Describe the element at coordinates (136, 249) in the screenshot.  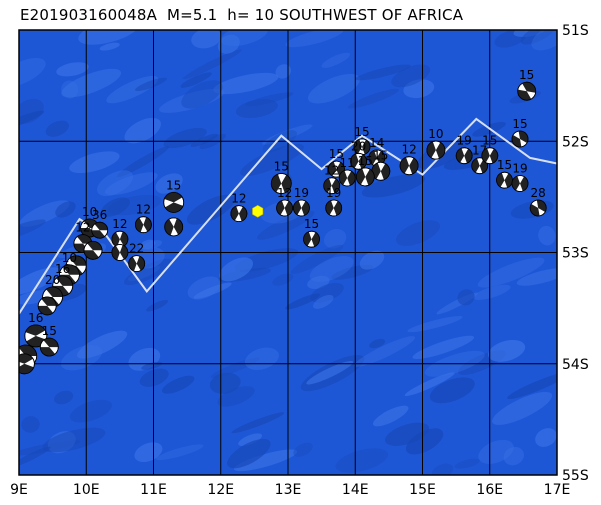
I see `mechanism-depth-label: 22` at that location.